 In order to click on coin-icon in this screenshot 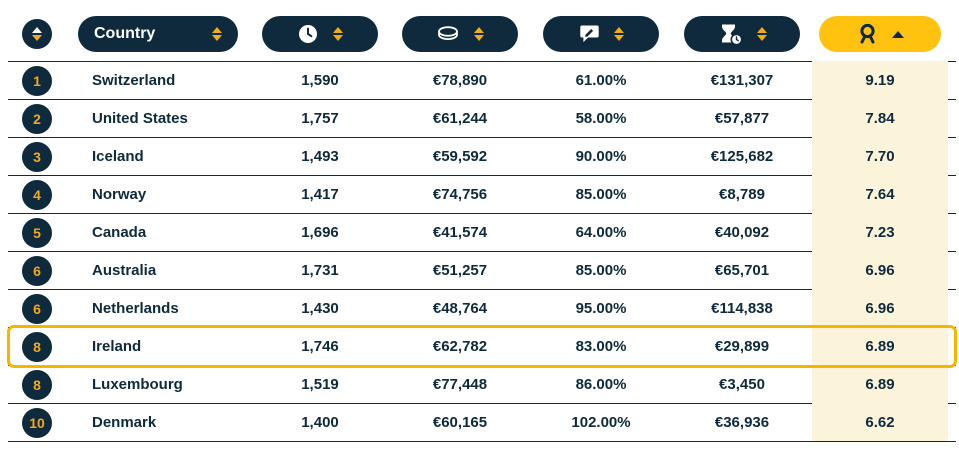, I will do `click(448, 34)`.